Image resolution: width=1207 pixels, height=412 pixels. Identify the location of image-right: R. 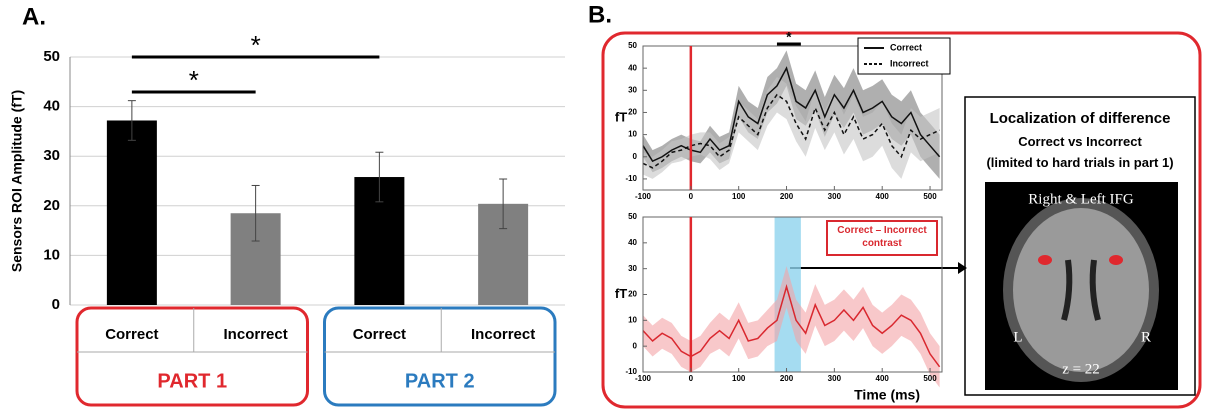
(1146, 337).